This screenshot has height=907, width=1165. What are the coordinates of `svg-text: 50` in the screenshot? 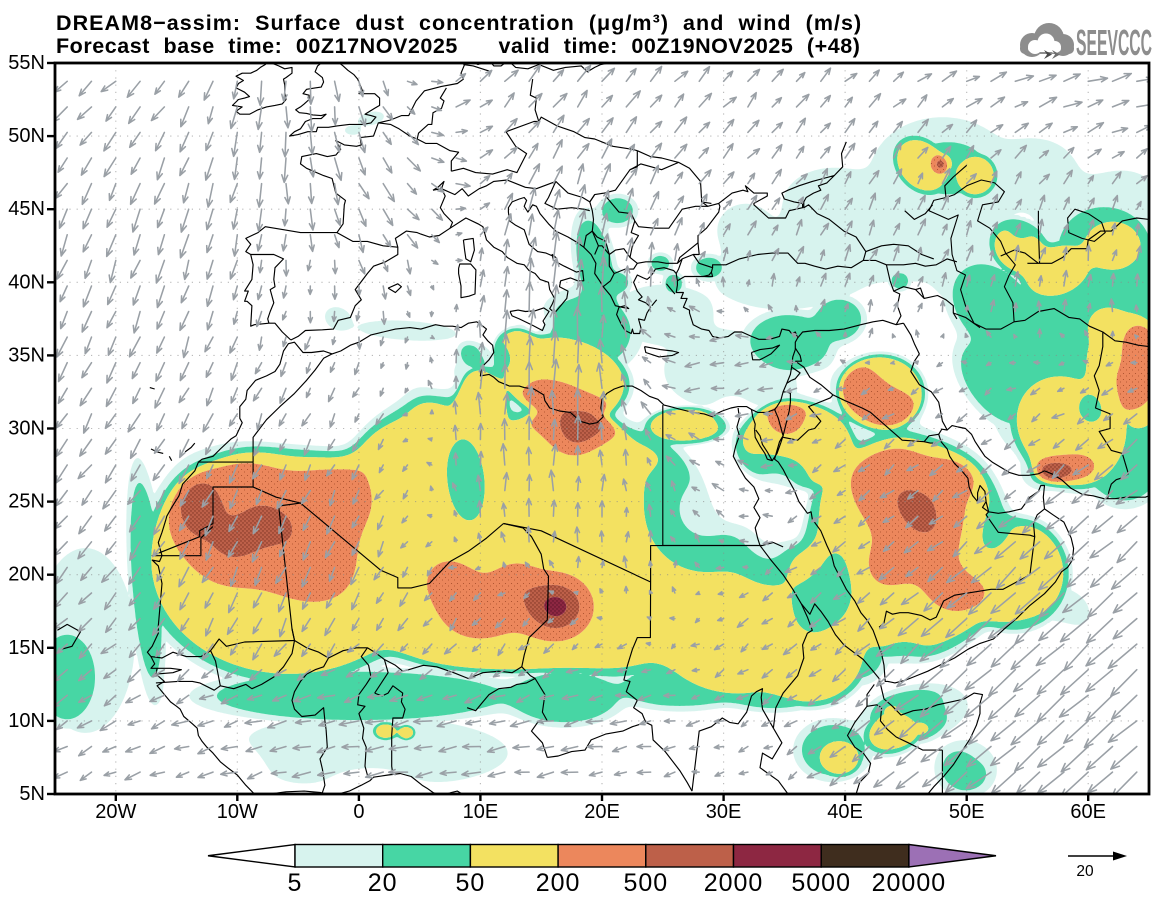 It's located at (470, 883).